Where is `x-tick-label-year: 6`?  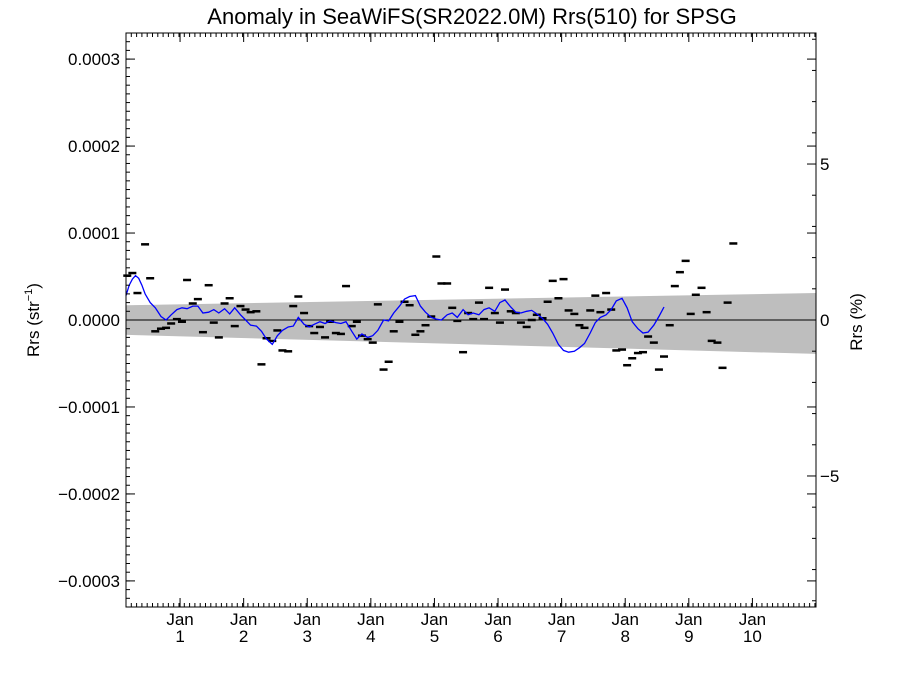 x-tick-label-year: 6 is located at coordinates (497, 636).